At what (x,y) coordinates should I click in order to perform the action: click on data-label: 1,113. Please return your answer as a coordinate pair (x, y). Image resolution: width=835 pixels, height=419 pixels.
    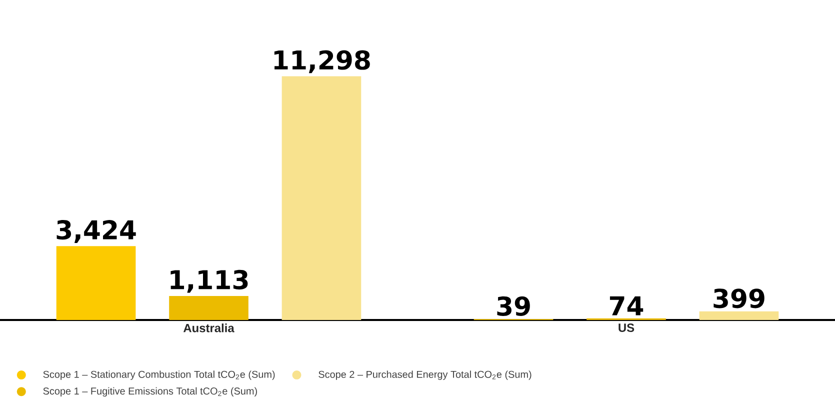
    Looking at the image, I should click on (209, 281).